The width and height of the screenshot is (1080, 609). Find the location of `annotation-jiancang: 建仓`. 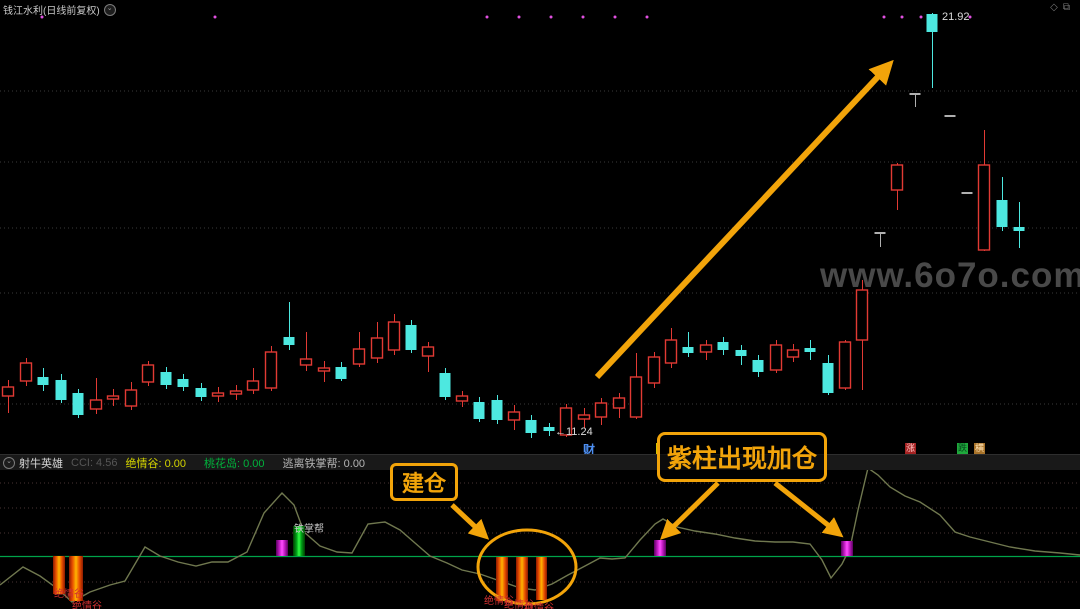

annotation-jiancang: 建仓 is located at coordinates (424, 482).